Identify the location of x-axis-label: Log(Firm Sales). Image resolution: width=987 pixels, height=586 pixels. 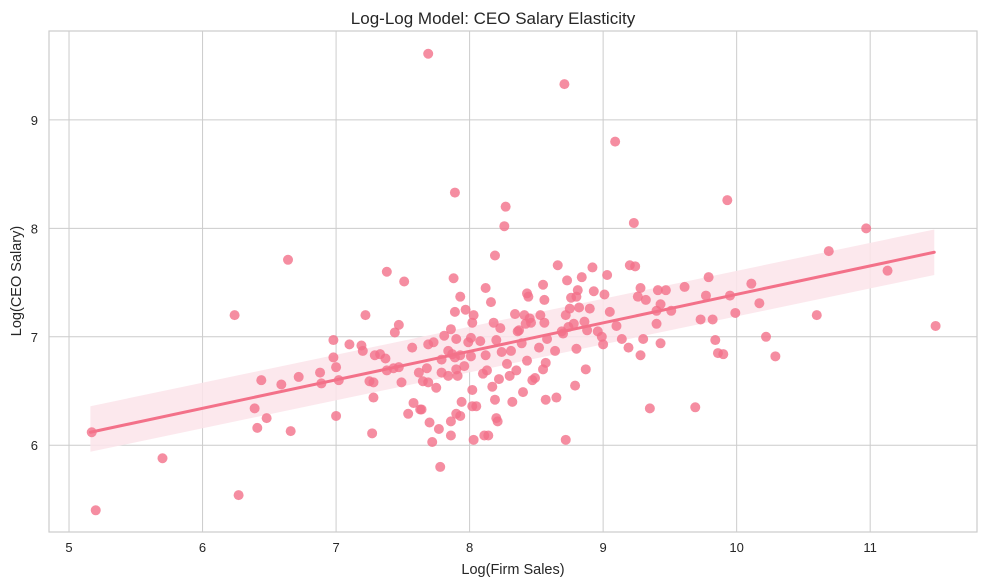
(512, 570).